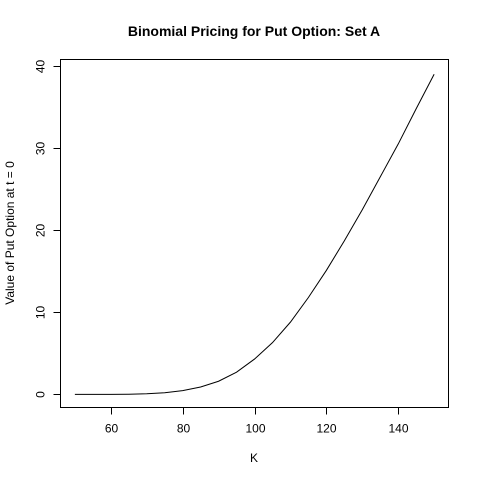  I want to click on x-tick-label: 60, so click(112, 429).